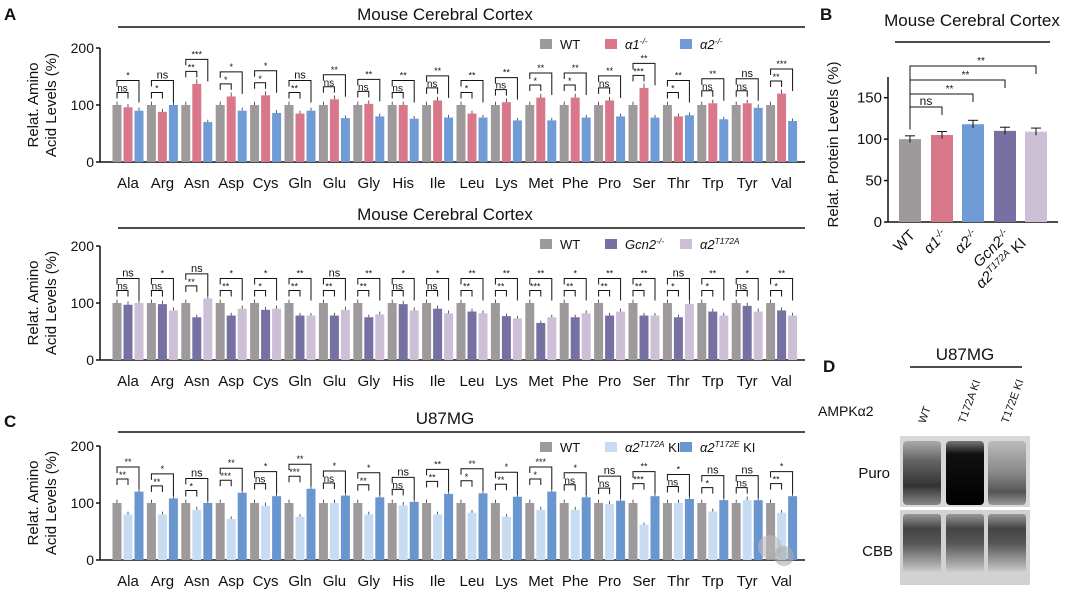 The width and height of the screenshot is (1080, 603). What do you see at coordinates (748, 447) in the screenshot?
I see `label-suffix: KI` at bounding box center [748, 447].